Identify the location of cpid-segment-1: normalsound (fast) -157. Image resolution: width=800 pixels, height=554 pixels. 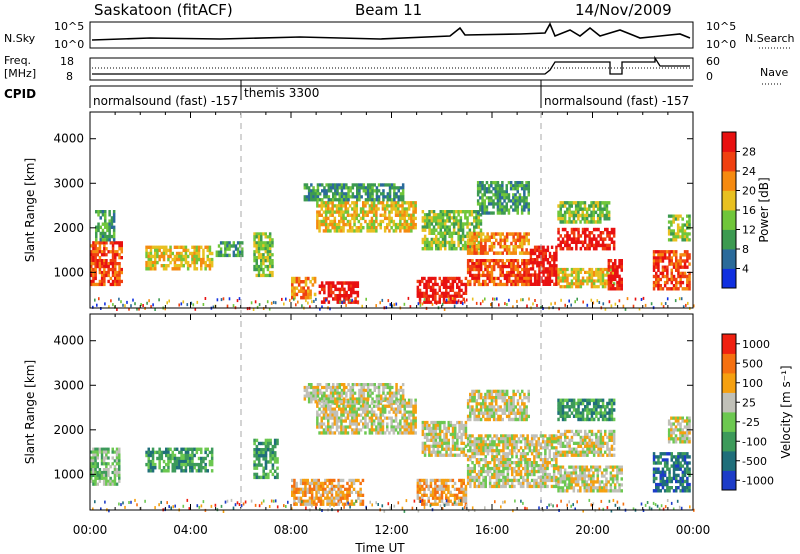
(165, 101).